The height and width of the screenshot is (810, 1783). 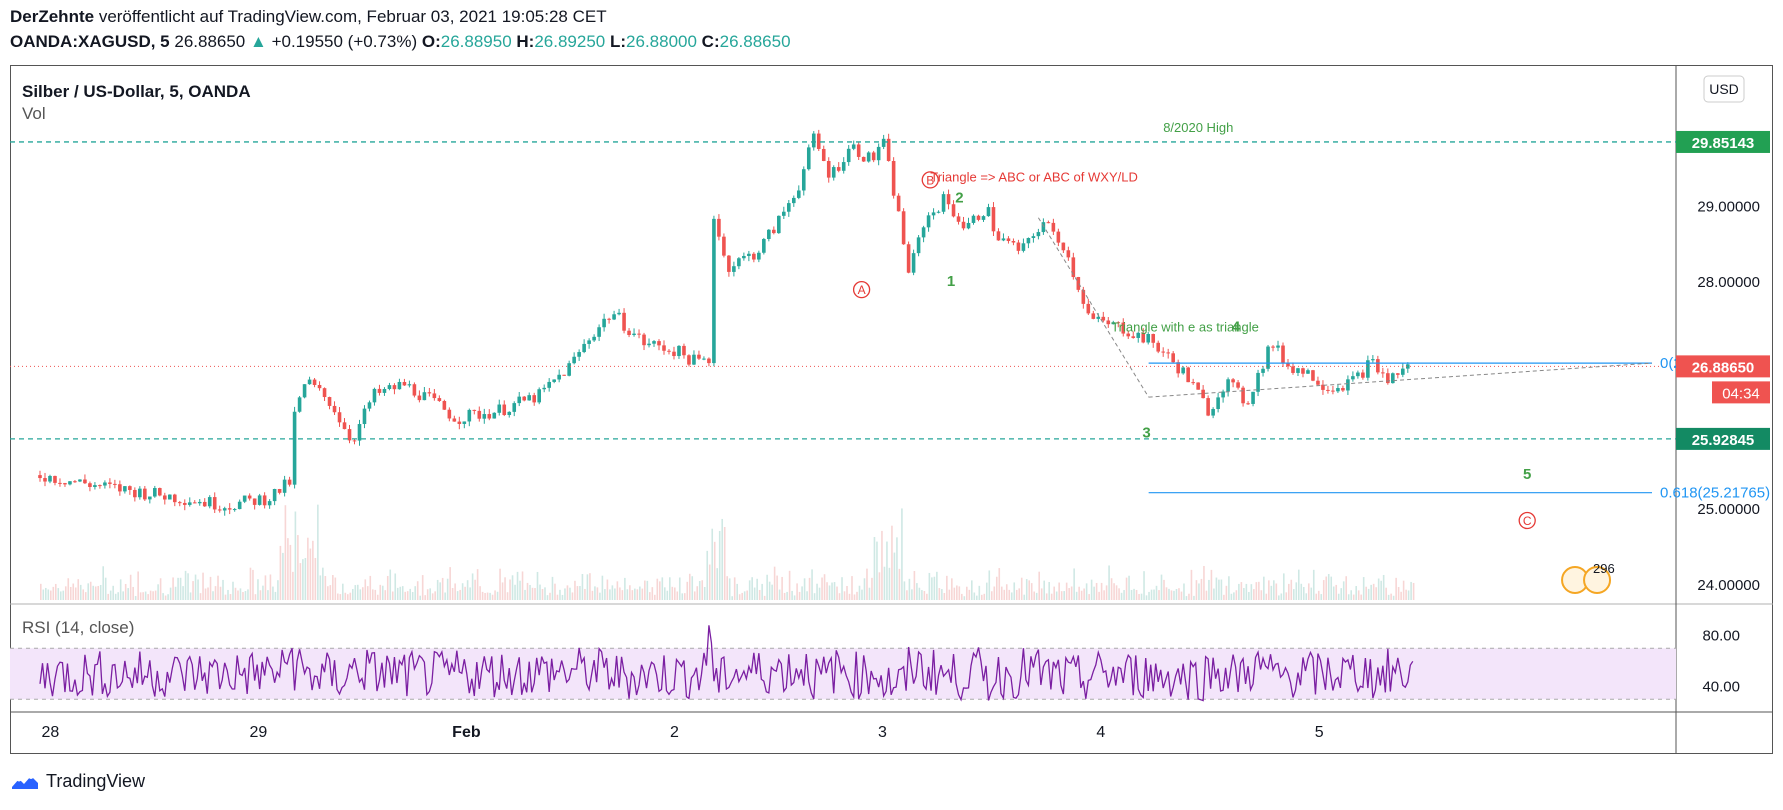 What do you see at coordinates (710, 41) in the screenshot?
I see `close-label: C:` at bounding box center [710, 41].